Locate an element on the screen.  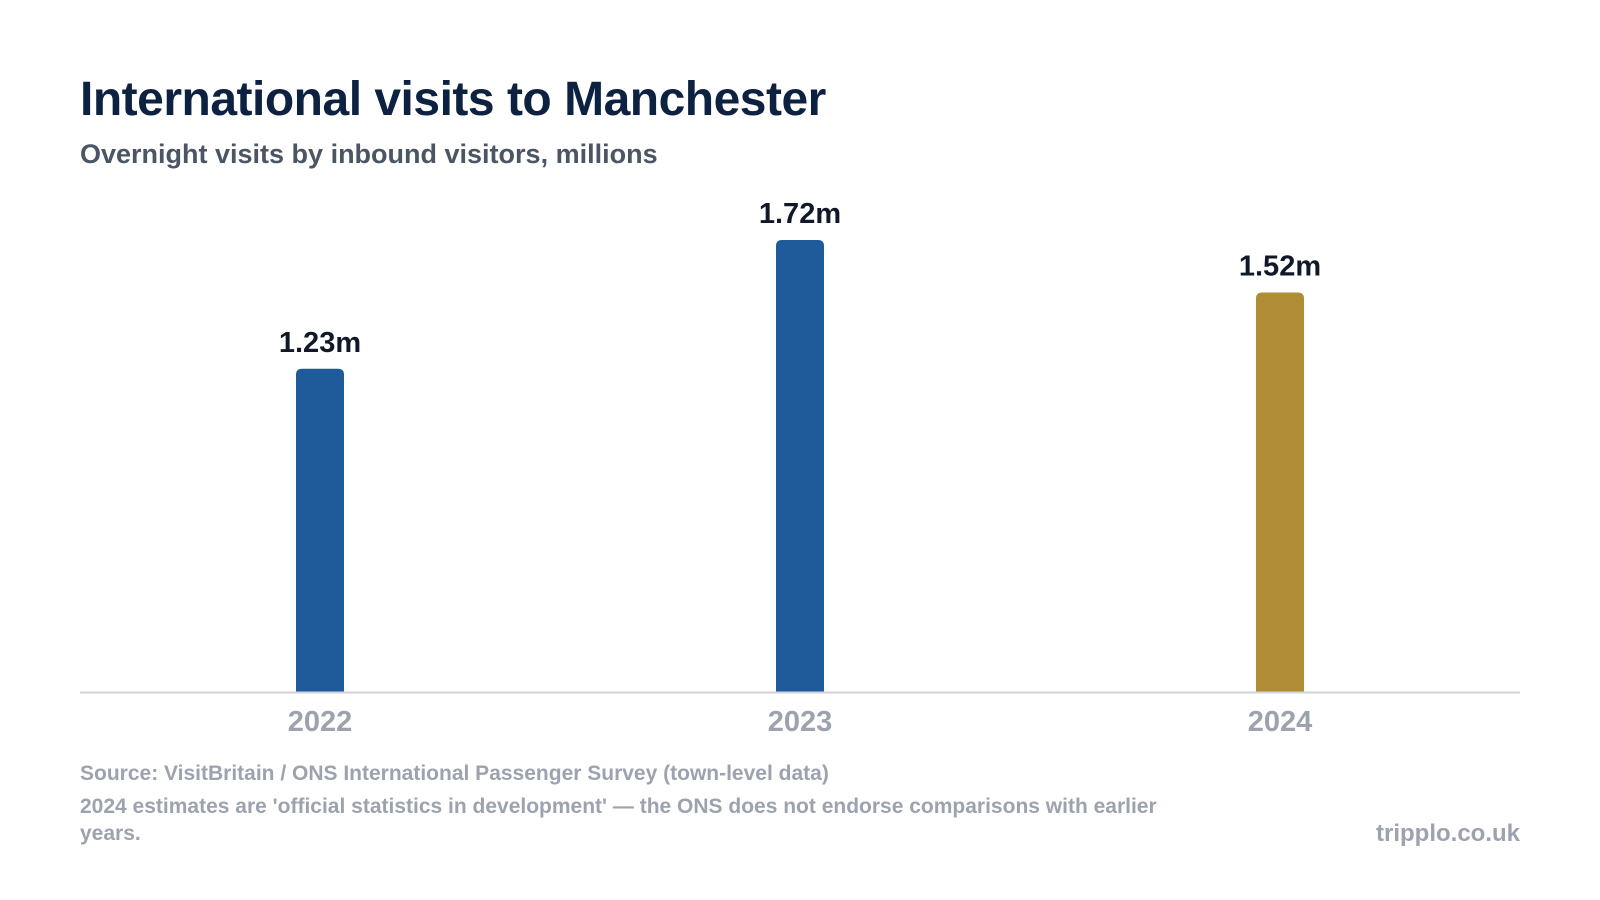
chart-title: International visits to Manchester is located at coordinates (453, 99).